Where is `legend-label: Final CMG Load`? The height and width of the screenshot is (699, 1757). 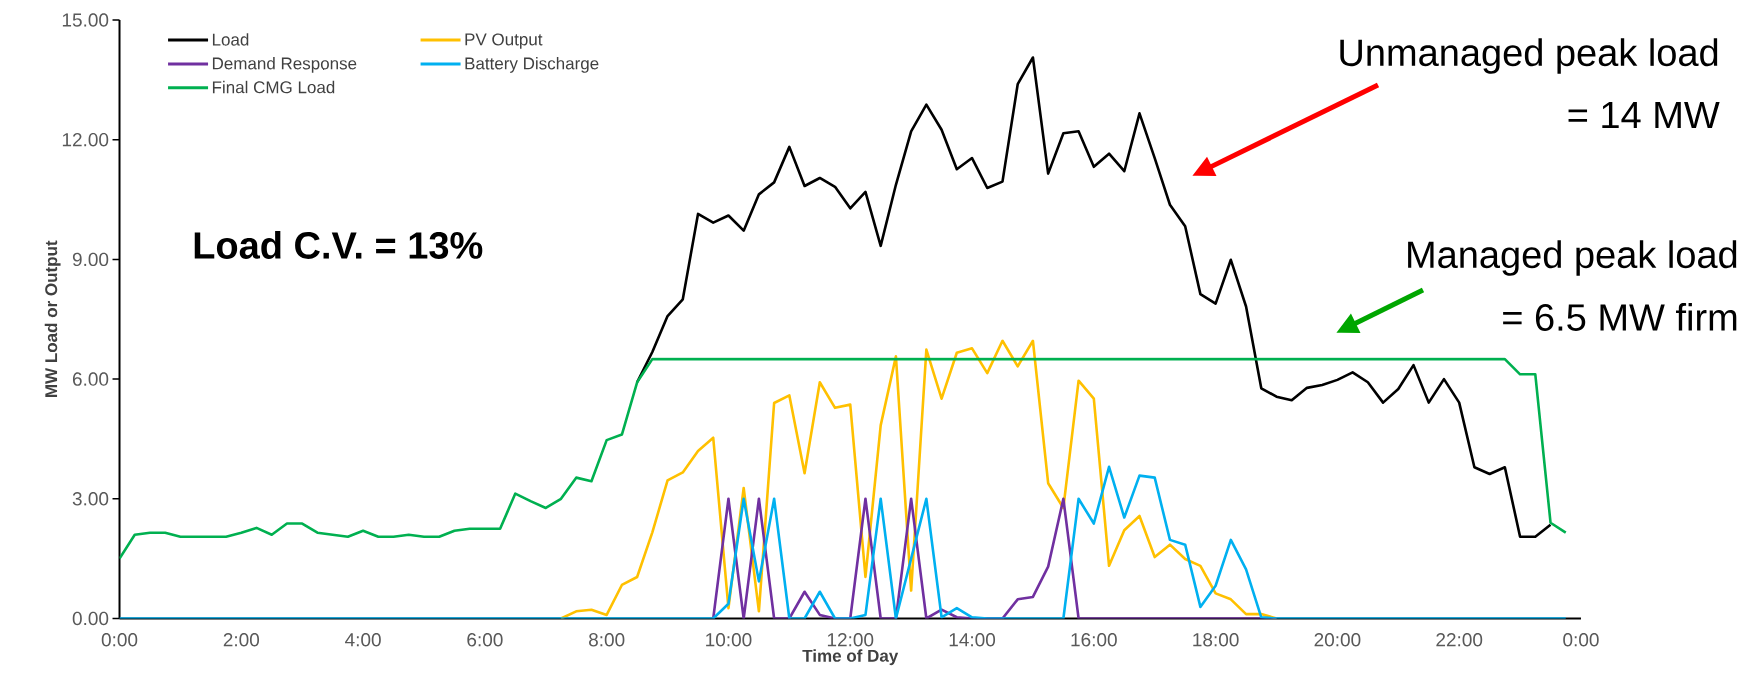 legend-label: Final CMG Load is located at coordinates (273, 87).